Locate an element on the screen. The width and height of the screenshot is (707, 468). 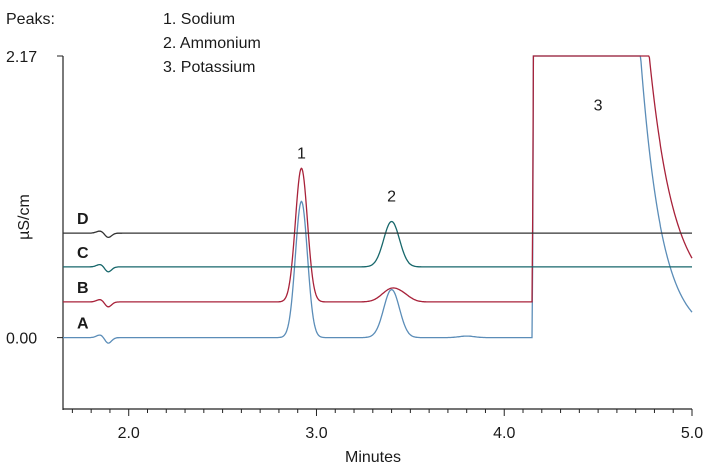
trace-label-c: C is located at coordinates (83, 253).